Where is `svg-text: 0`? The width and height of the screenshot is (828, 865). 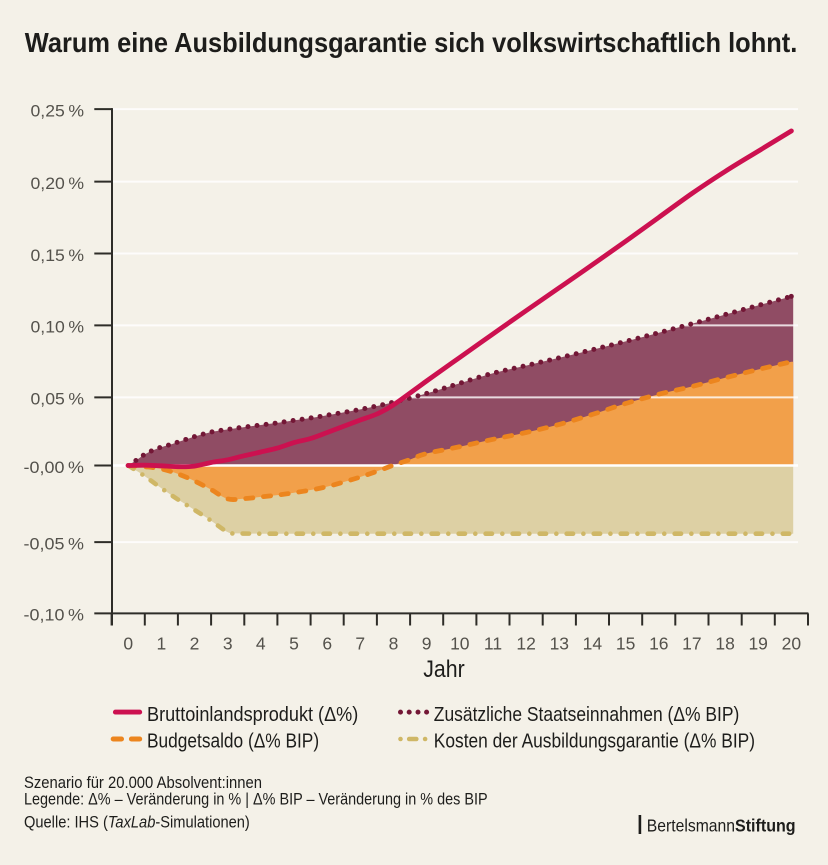 svg-text: 0 is located at coordinates (128, 643).